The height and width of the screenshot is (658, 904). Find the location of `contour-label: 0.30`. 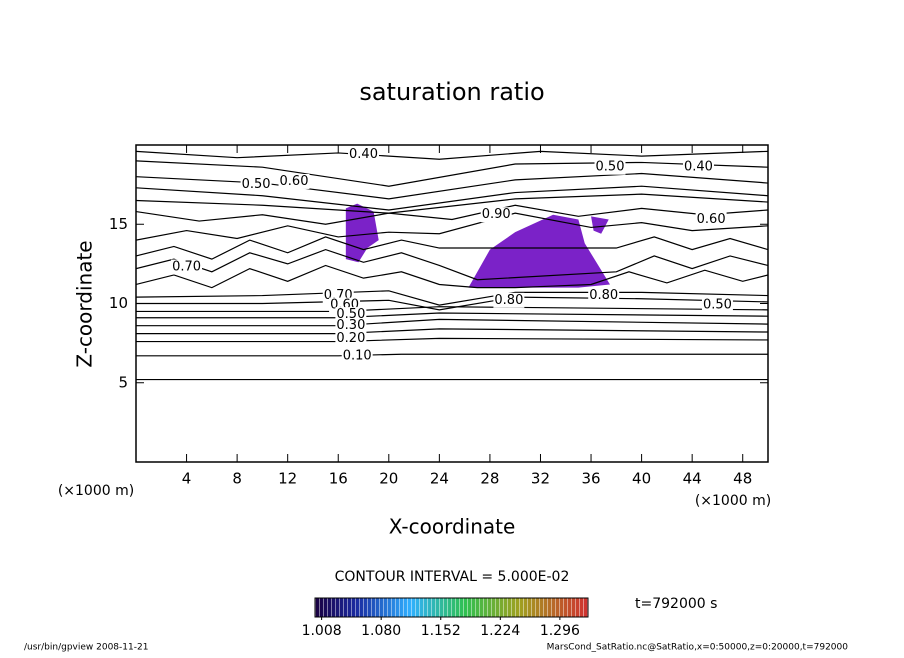

contour-label: 0.30 is located at coordinates (350, 325).